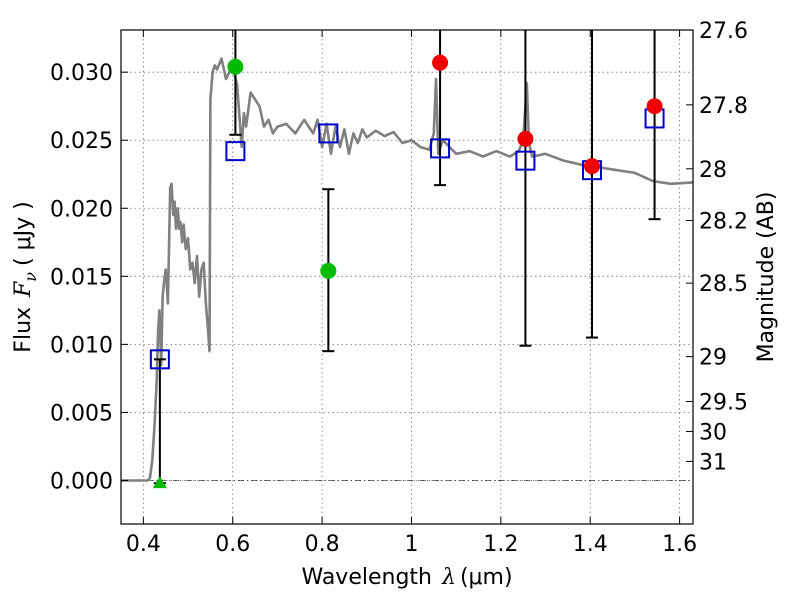 The image size is (800, 600). What do you see at coordinates (679, 544) in the screenshot?
I see `x-tick-label: 1.6` at bounding box center [679, 544].